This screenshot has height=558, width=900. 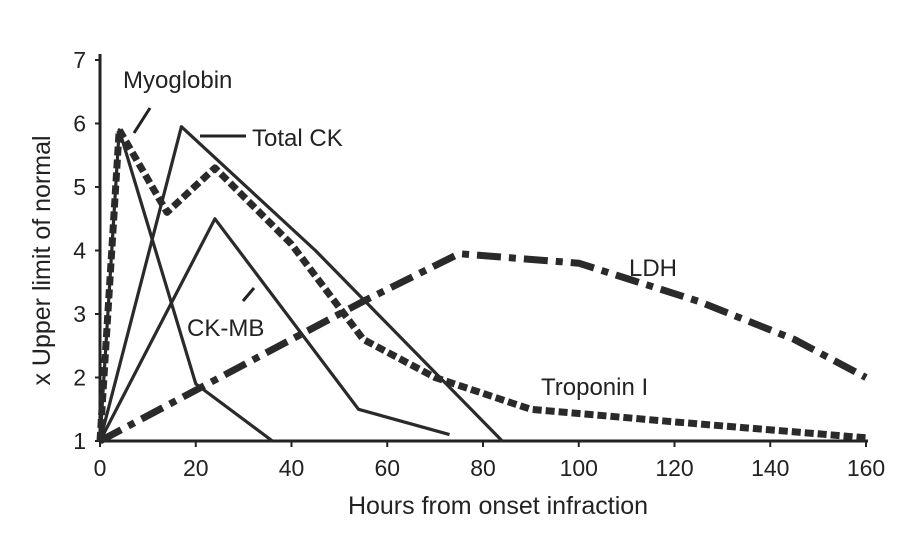 What do you see at coordinates (498, 506) in the screenshot?
I see `x-axis-title: Hours from onset infraction` at bounding box center [498, 506].